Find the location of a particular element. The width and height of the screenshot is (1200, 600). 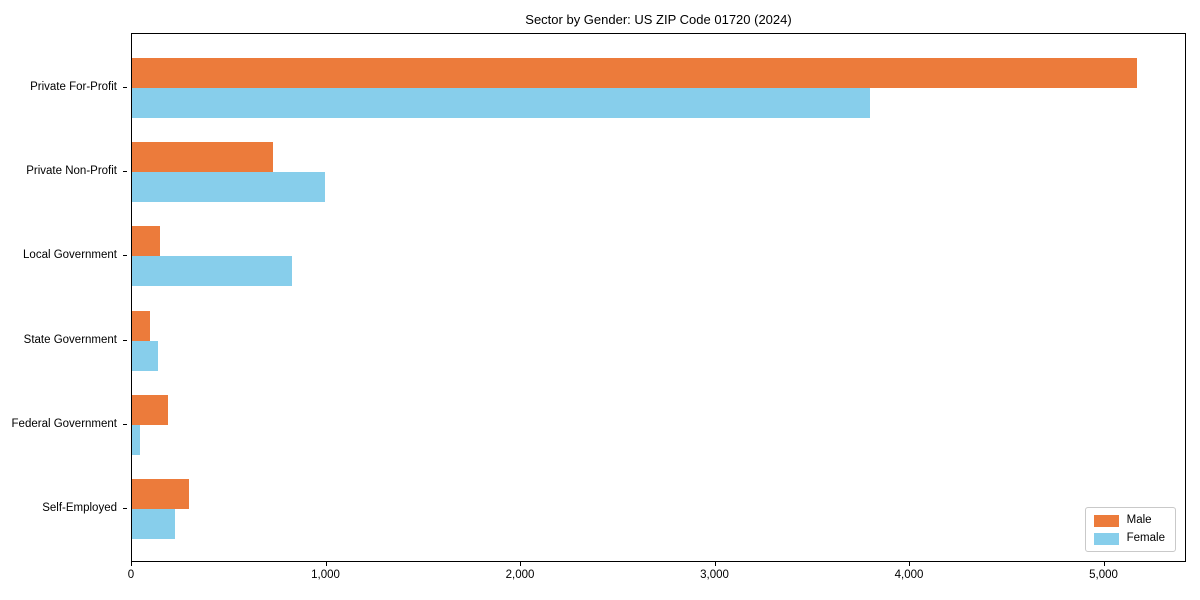

legend-label-male: Male is located at coordinates (1139, 520).